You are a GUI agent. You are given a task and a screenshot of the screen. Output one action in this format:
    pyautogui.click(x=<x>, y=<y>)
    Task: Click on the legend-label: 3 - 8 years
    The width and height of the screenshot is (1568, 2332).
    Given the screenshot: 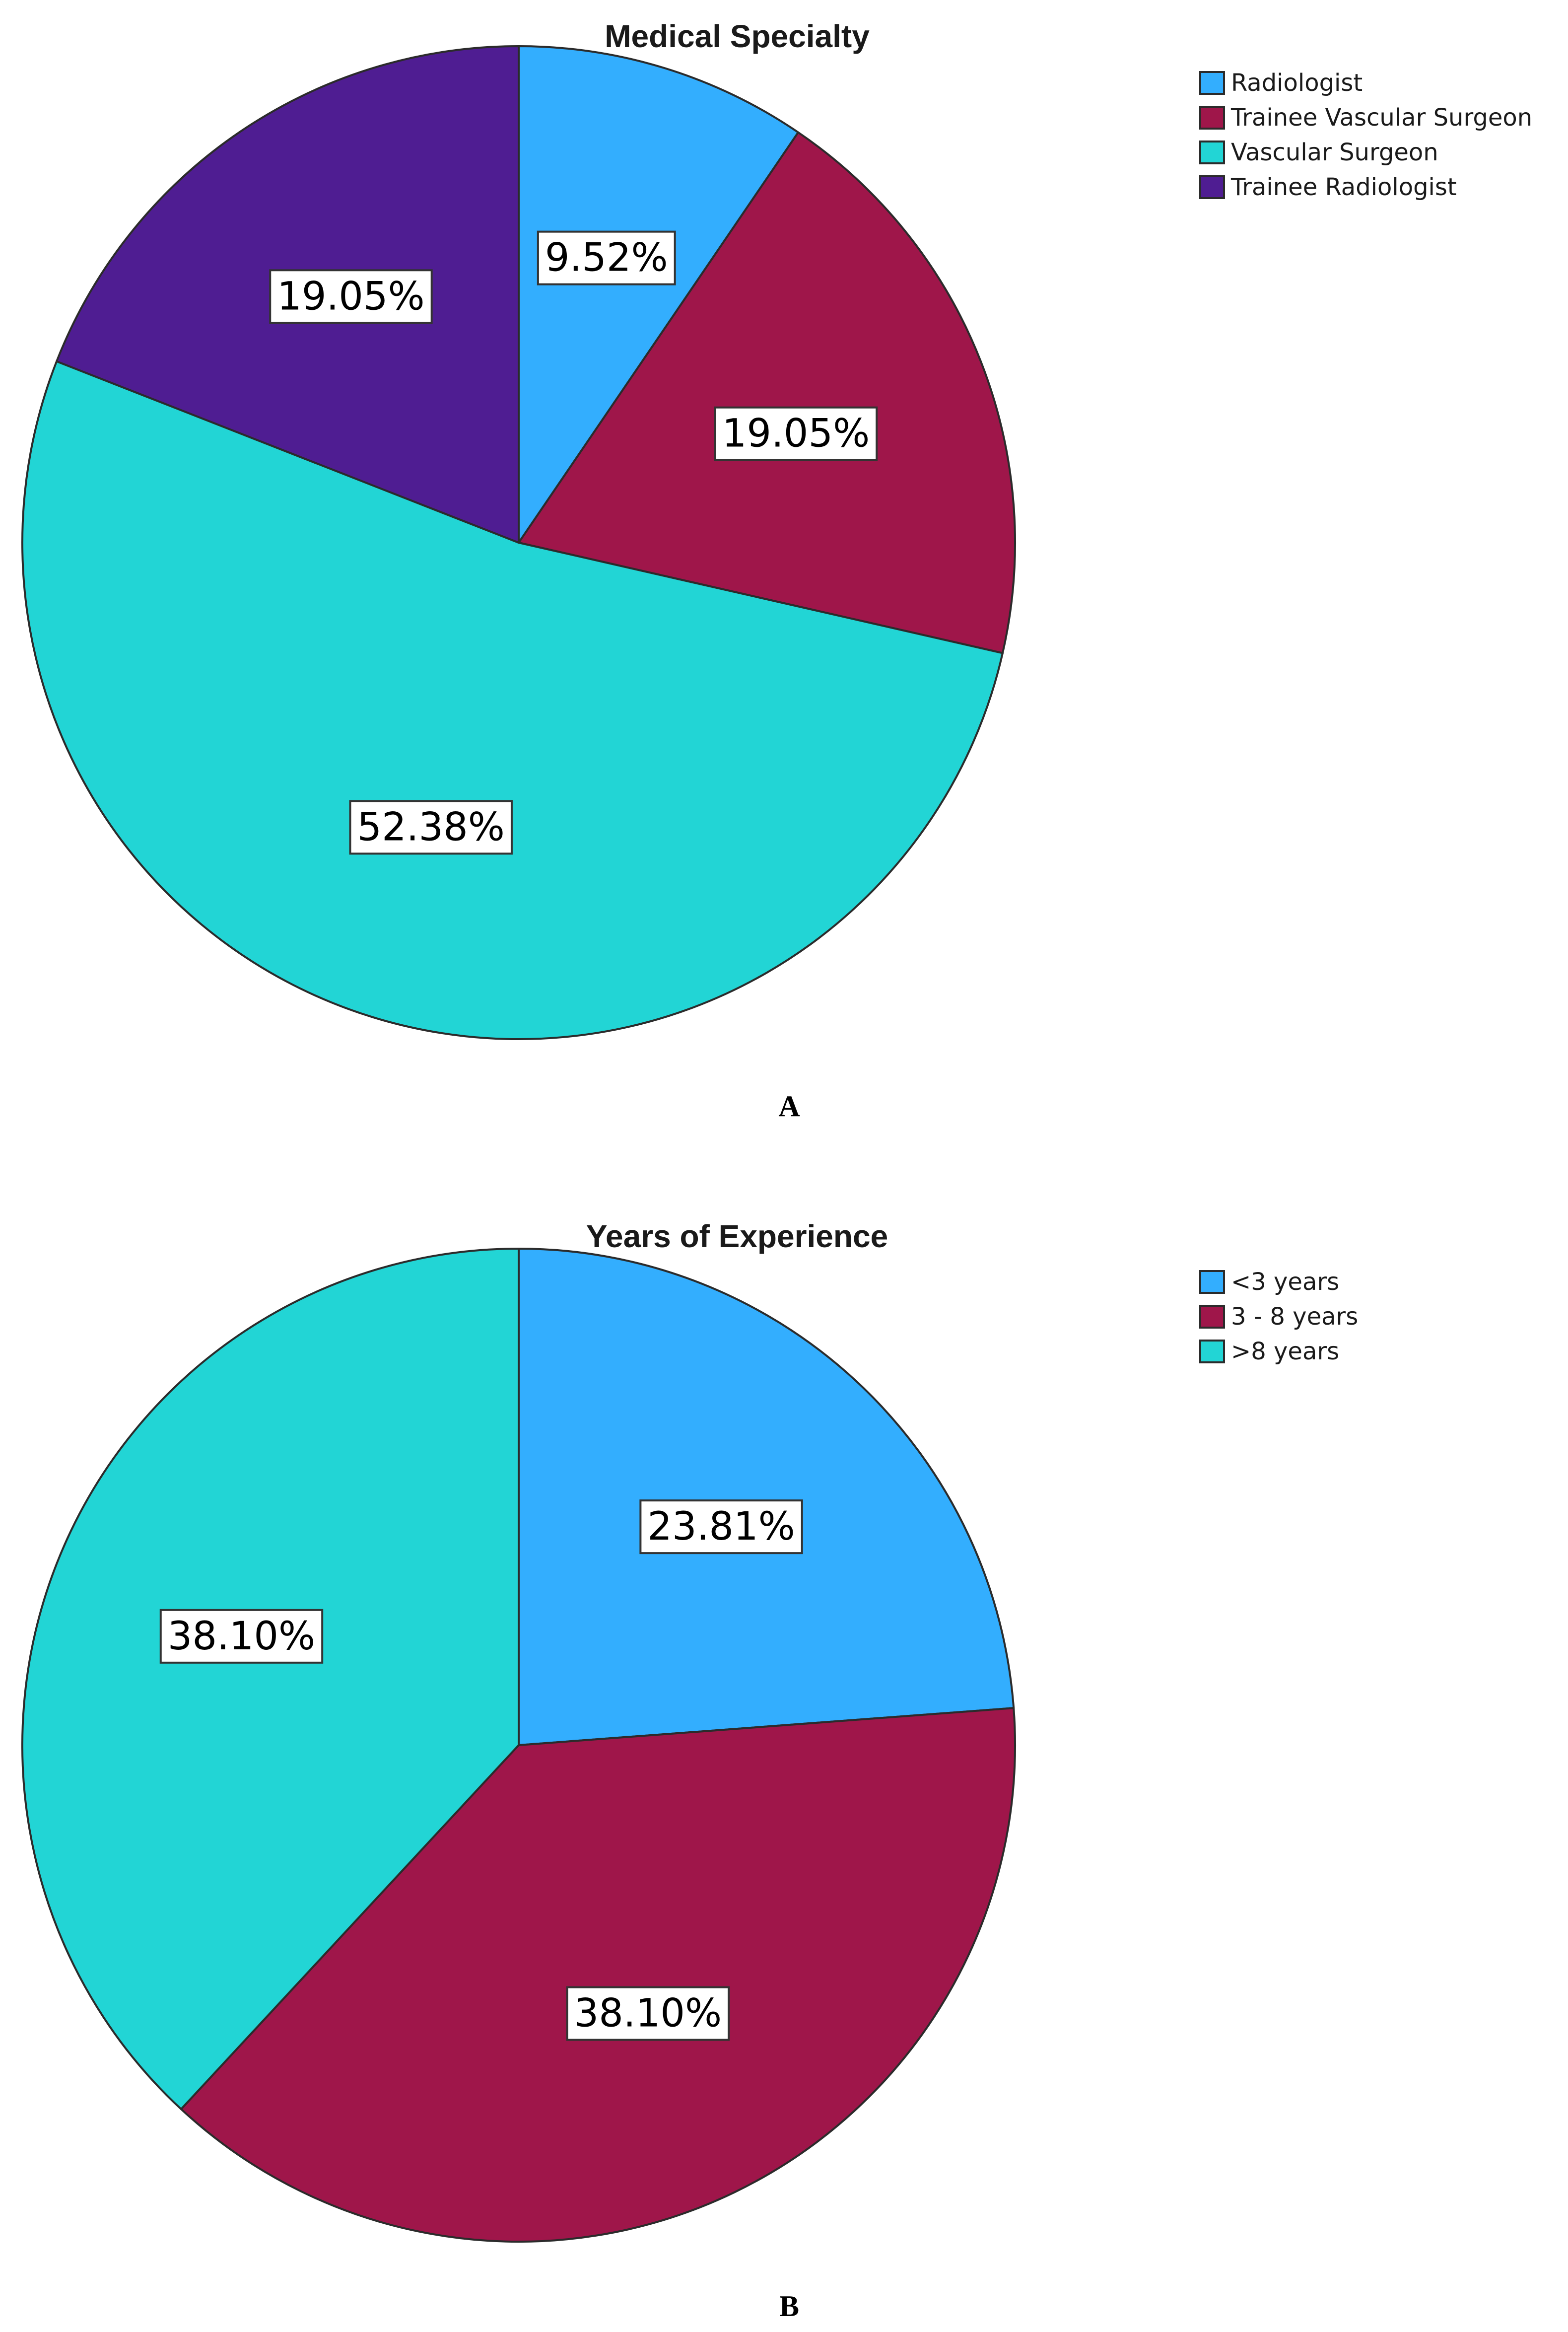 What is the action you would take?
    pyautogui.click(x=1294, y=1317)
    